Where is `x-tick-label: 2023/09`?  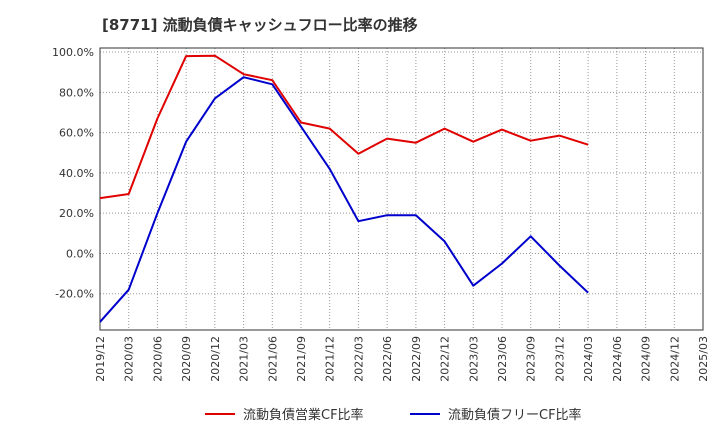
x-tick-label: 2023/09 is located at coordinates (531, 359).